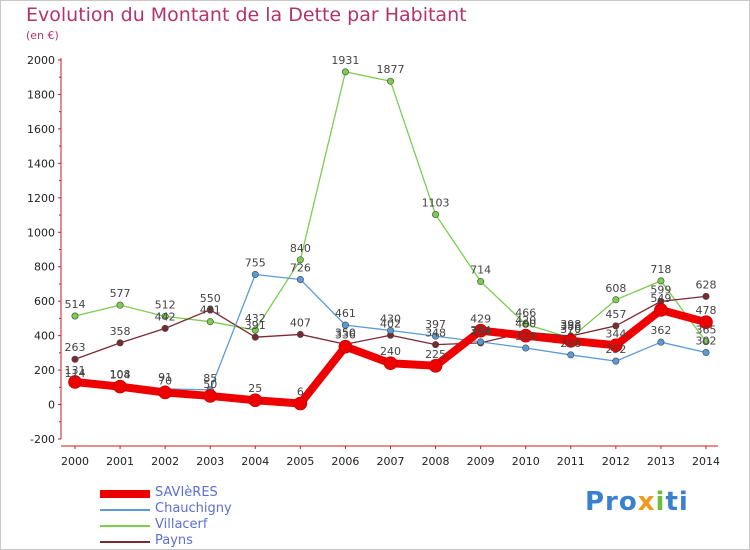 This screenshot has width=750, height=550. What do you see at coordinates (210, 461) in the screenshot?
I see `x-tick-label: 2003` at bounding box center [210, 461].